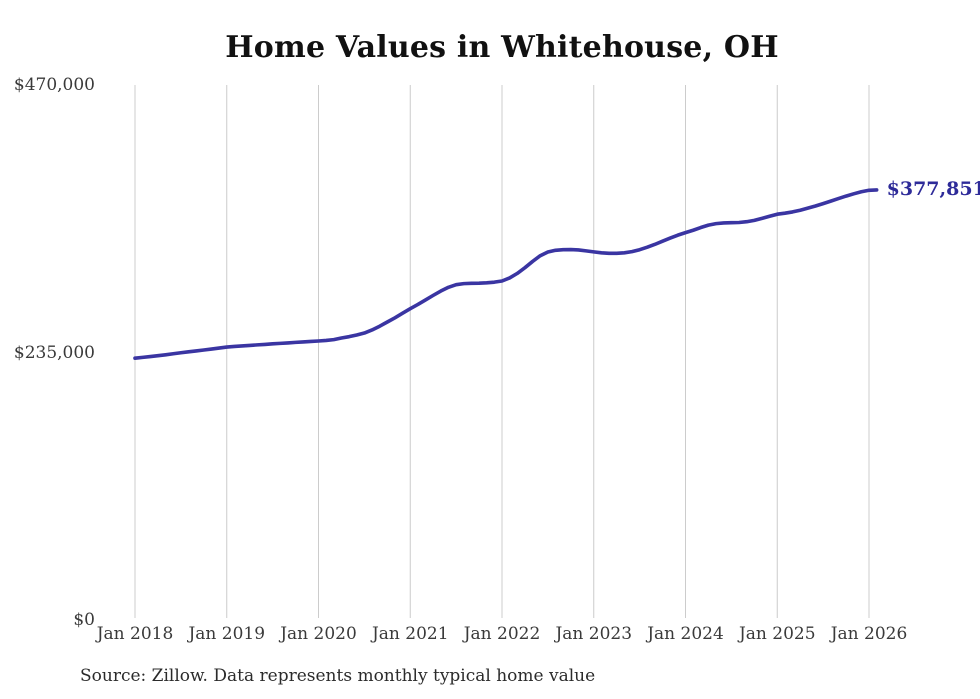 This screenshot has width=980, height=699. Describe the element at coordinates (685, 634) in the screenshot. I see `x-tick-label: Jan 2024` at that location.